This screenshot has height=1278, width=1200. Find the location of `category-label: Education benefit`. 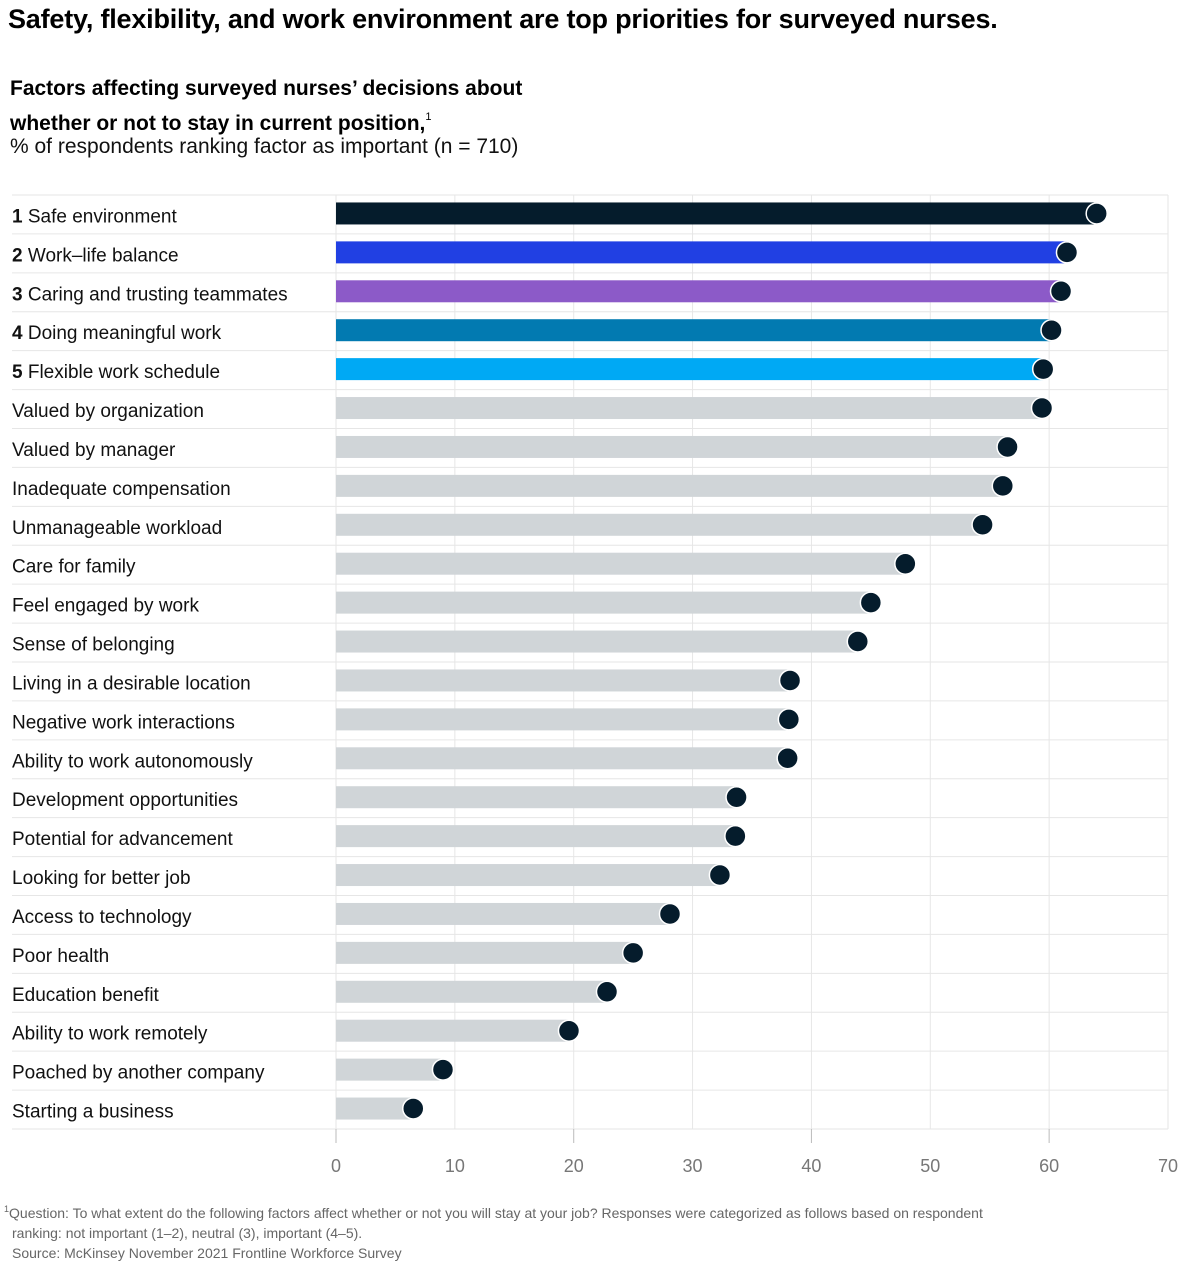

category-label: Education benefit is located at coordinates (86, 995).